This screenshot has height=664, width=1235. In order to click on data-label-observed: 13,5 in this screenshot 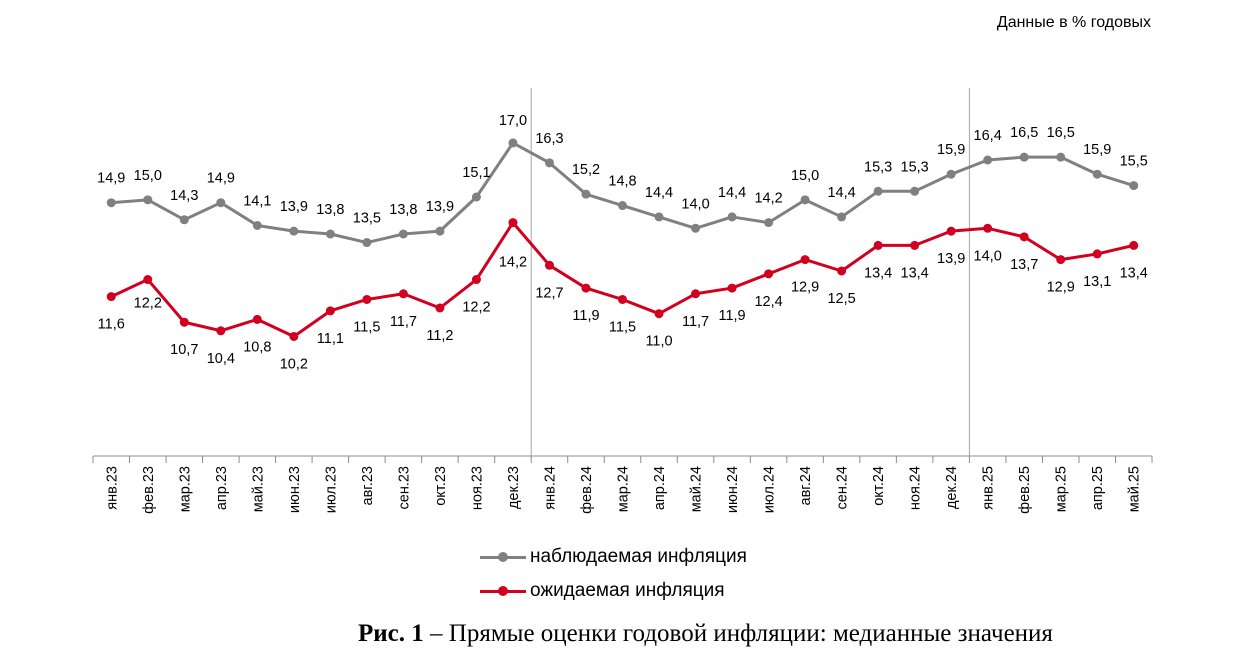, I will do `click(367, 219)`.